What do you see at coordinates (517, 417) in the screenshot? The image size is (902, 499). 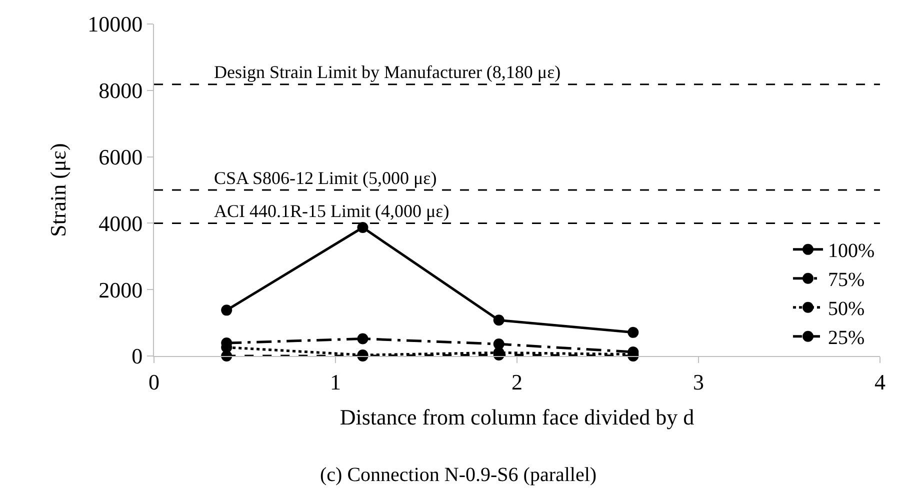 I see `x-axis-title: Distance from column face divided by d` at bounding box center [517, 417].